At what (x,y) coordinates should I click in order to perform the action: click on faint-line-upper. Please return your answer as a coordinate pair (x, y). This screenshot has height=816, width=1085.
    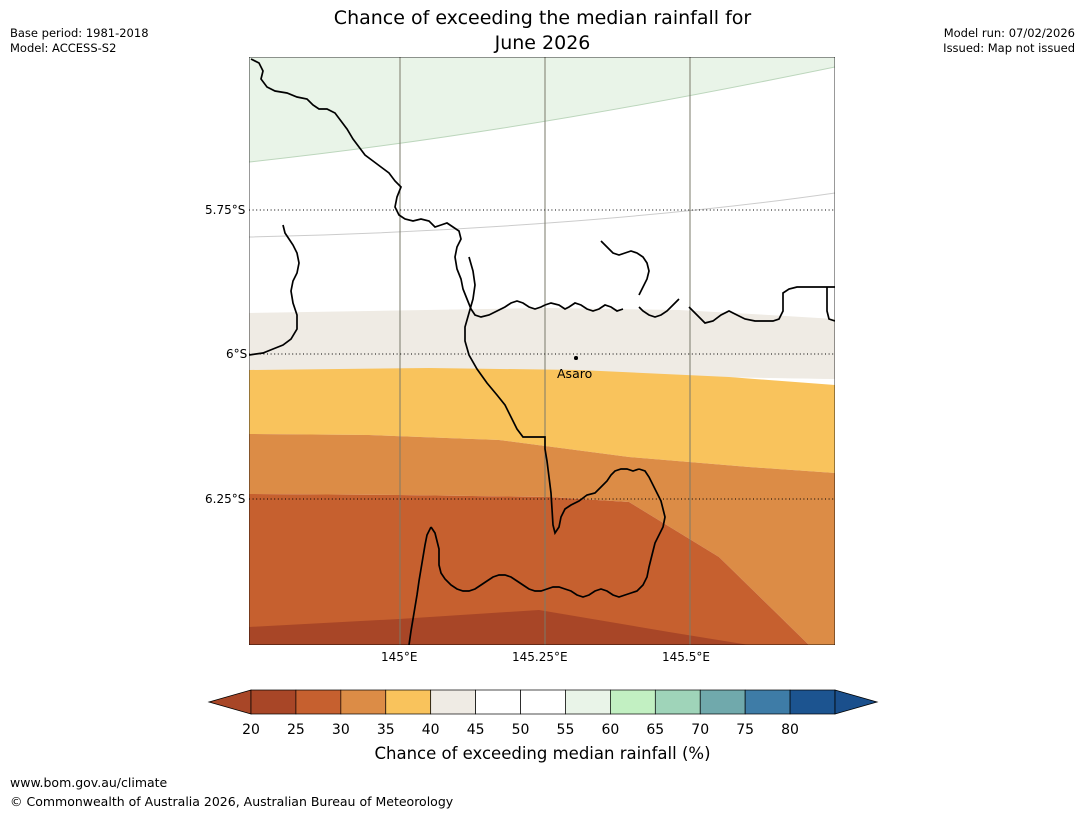
    Looking at the image, I should click on (542, 215).